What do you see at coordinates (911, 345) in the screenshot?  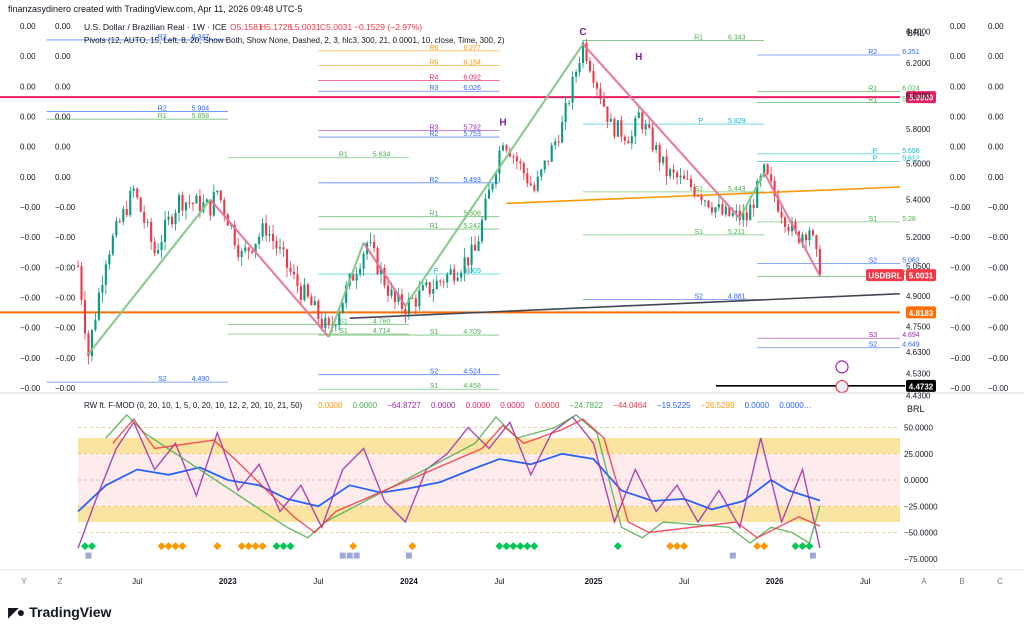 I see `pivot-level-value: 4.649` at bounding box center [911, 345].